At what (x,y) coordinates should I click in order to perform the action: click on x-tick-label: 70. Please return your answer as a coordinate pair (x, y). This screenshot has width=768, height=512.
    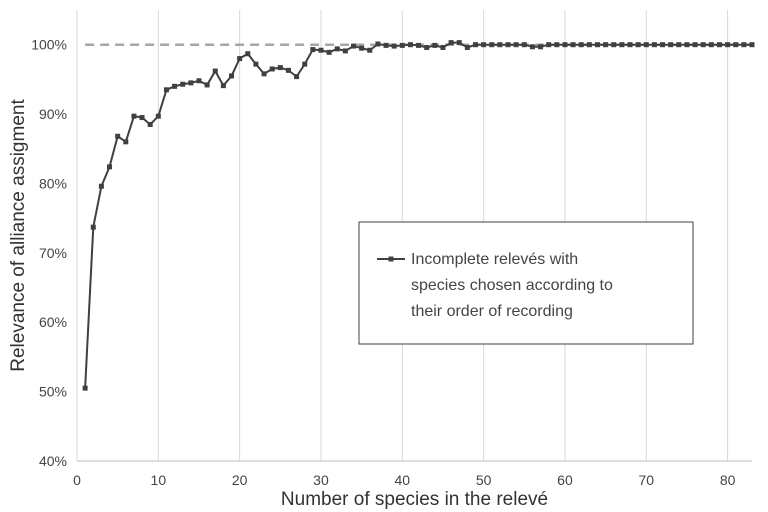
    Looking at the image, I should click on (646, 480).